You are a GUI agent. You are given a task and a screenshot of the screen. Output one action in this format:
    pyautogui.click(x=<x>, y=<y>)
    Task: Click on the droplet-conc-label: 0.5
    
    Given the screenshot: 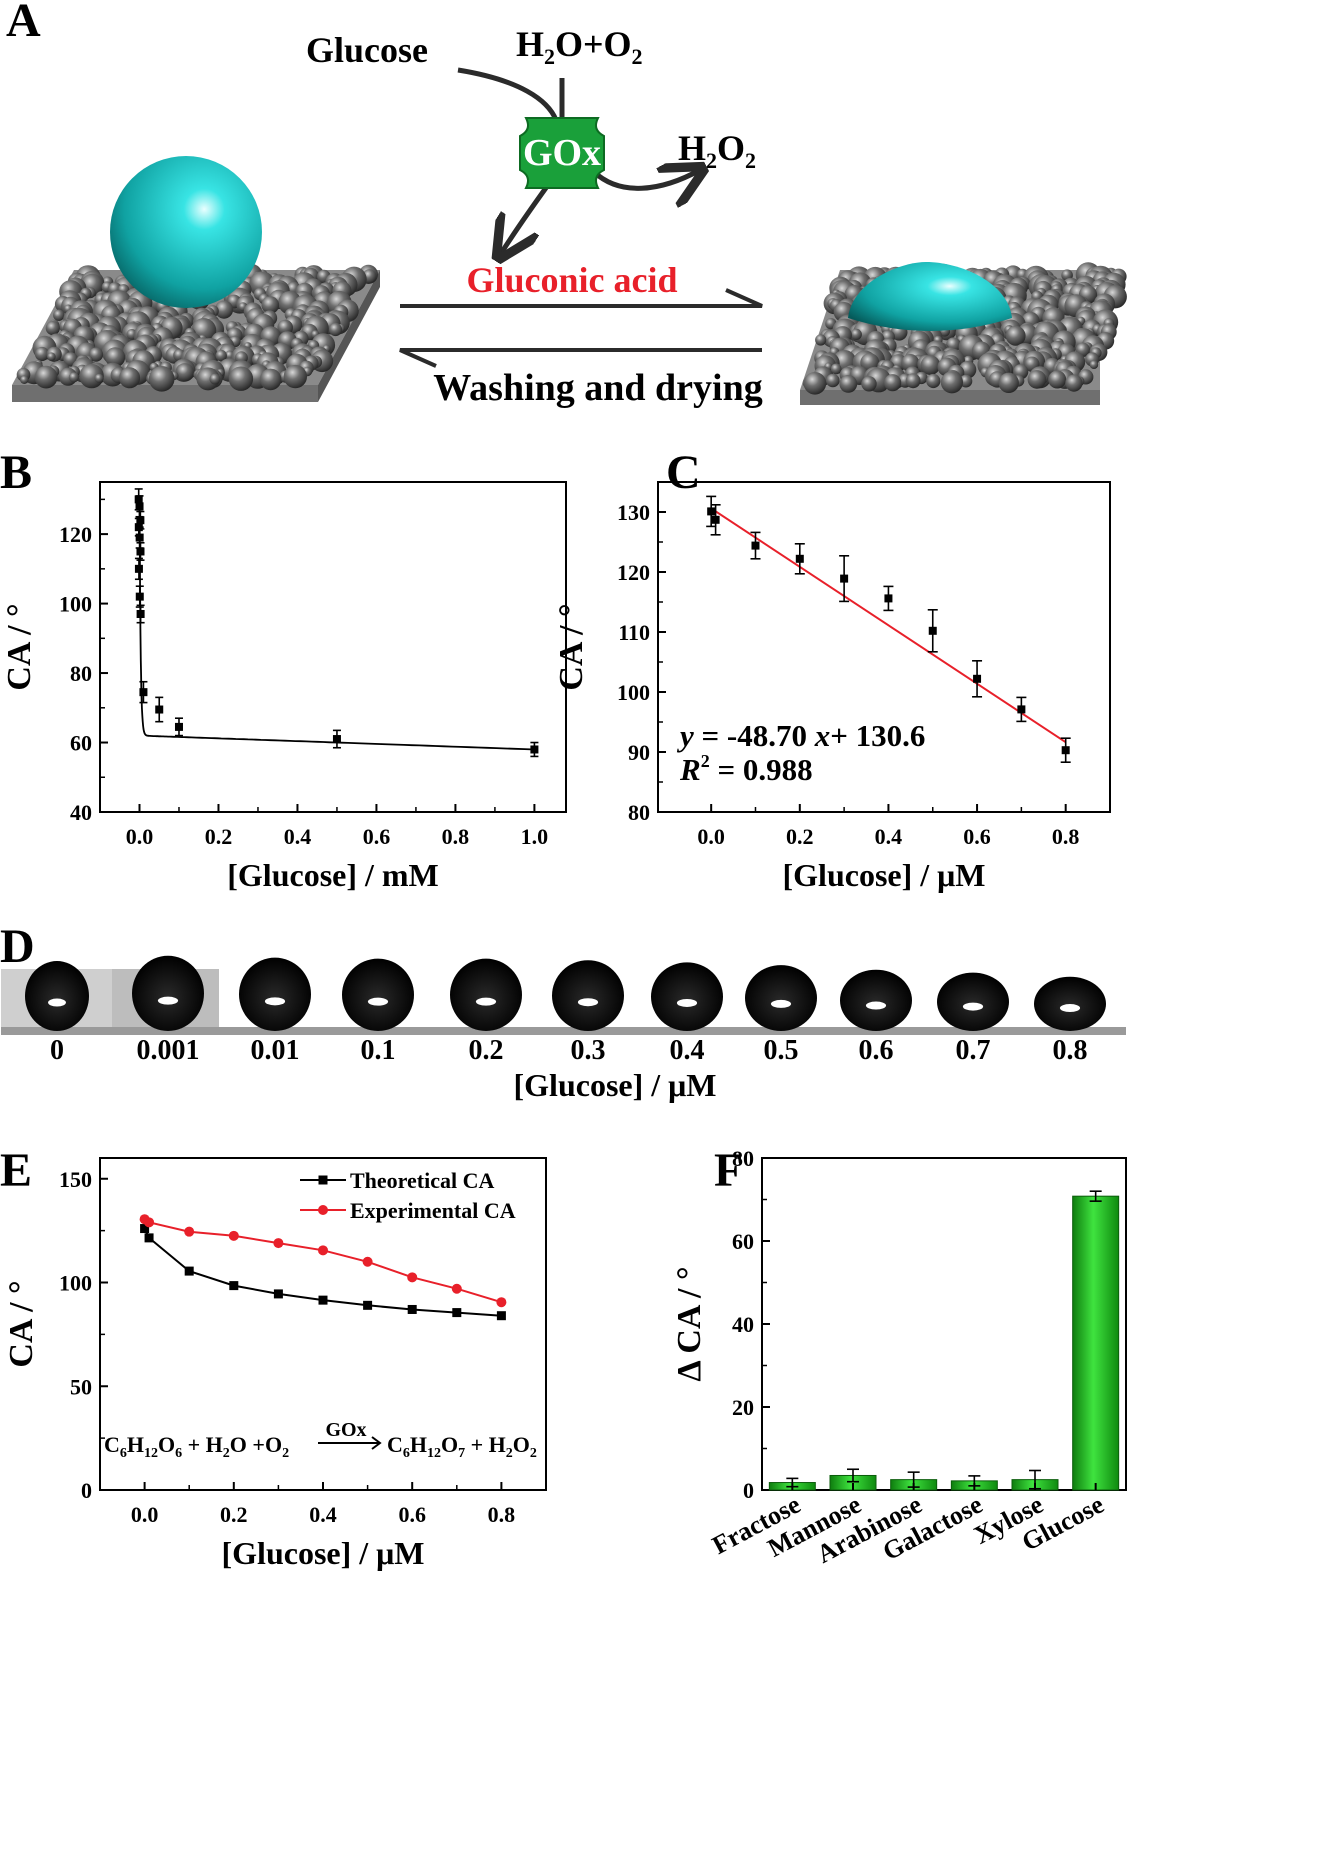 What is the action you would take?
    pyautogui.click(x=781, y=1050)
    